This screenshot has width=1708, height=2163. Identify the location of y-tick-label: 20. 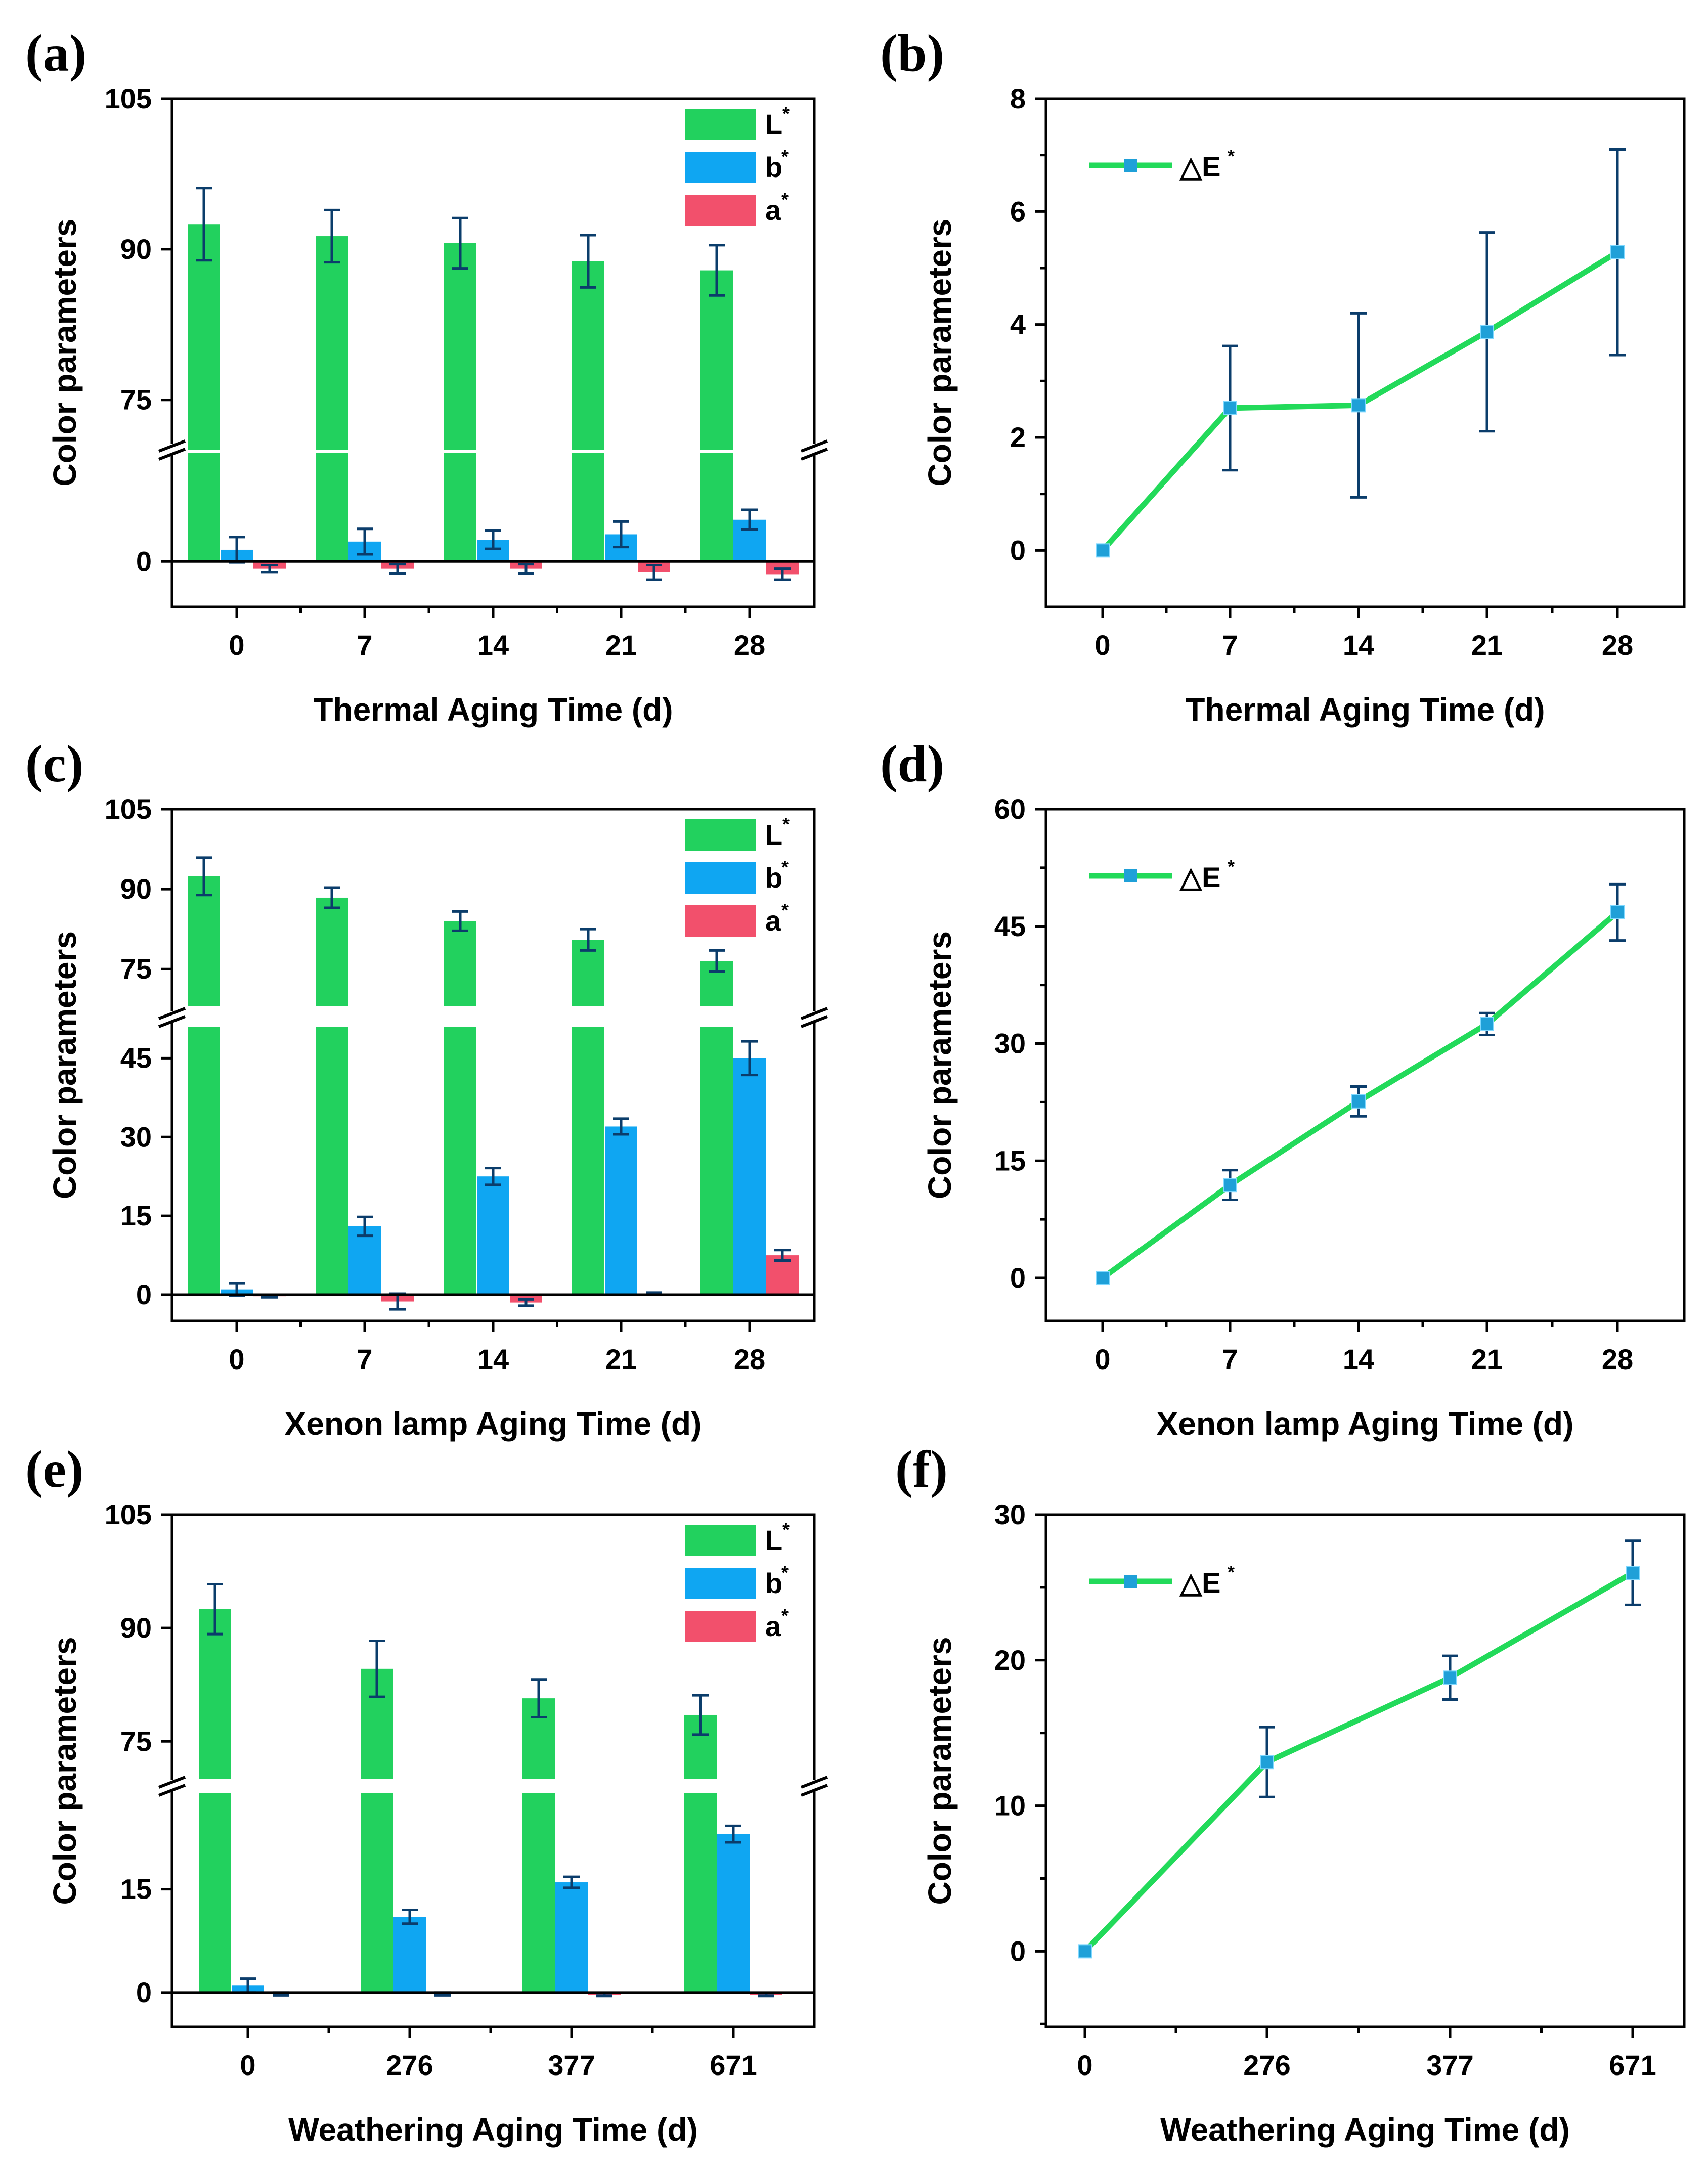
(1010, 1660).